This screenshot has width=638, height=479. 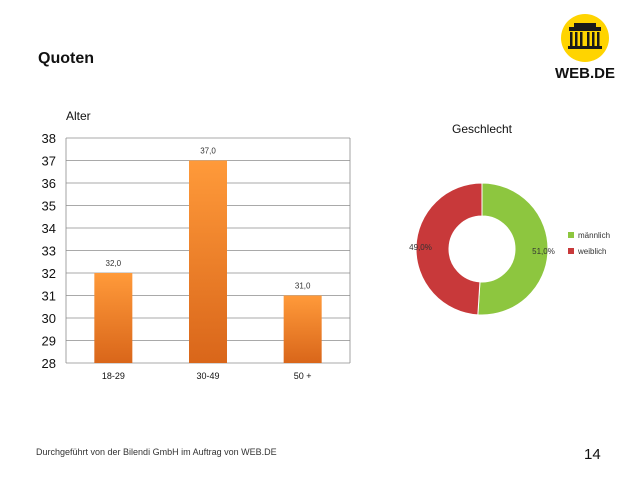 What do you see at coordinates (513, 249) in the screenshot?
I see `slice-maennlich` at bounding box center [513, 249].